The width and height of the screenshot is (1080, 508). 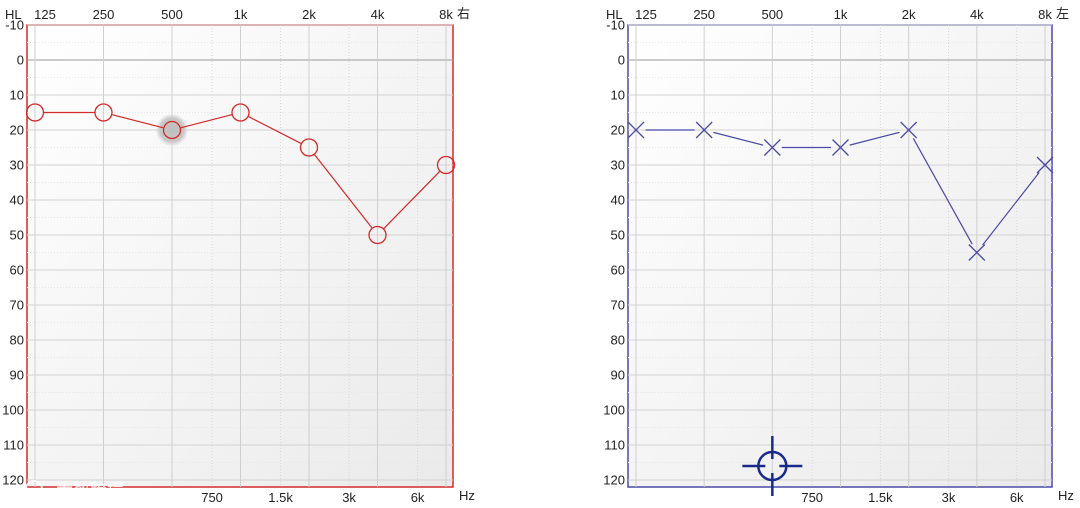 What do you see at coordinates (1062, 14) in the screenshot?
I see `ear-label: 左` at bounding box center [1062, 14].